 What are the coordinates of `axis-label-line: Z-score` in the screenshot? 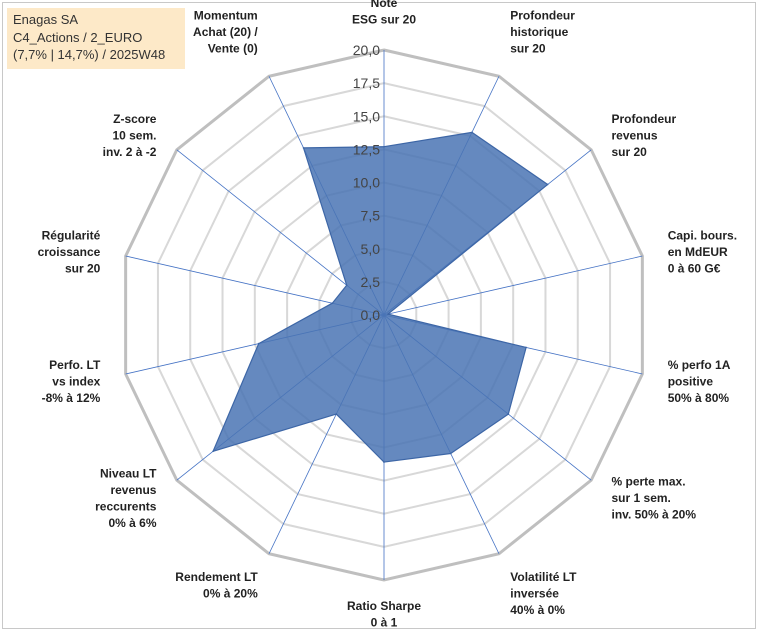 It's located at (135, 119).